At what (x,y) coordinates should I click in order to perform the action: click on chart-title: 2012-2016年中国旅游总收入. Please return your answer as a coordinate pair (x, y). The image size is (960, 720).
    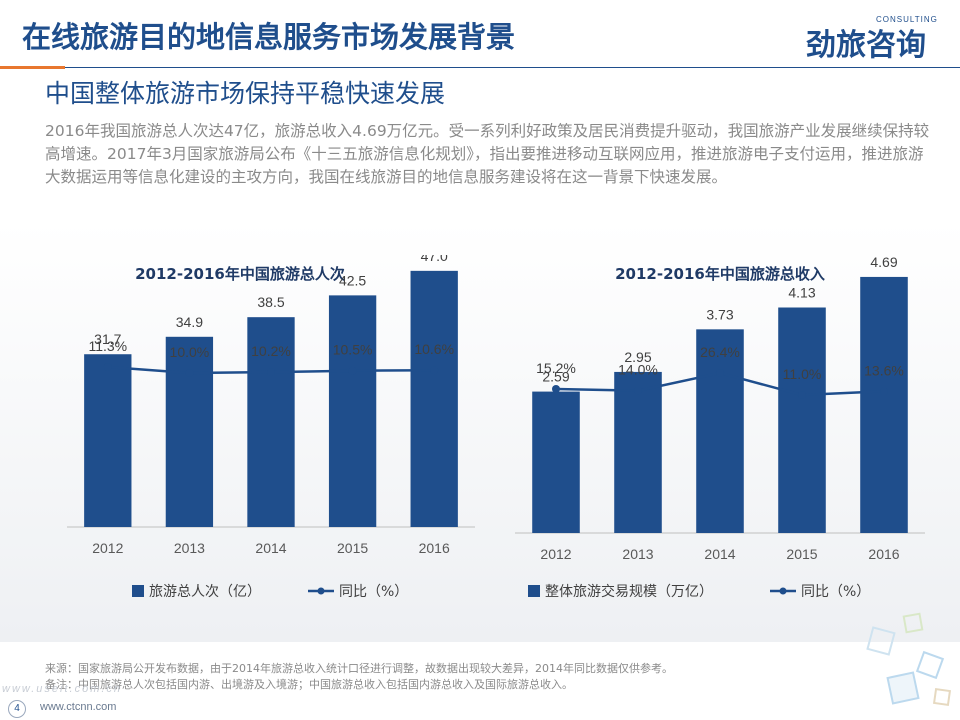
    Looking at the image, I should click on (720, 274).